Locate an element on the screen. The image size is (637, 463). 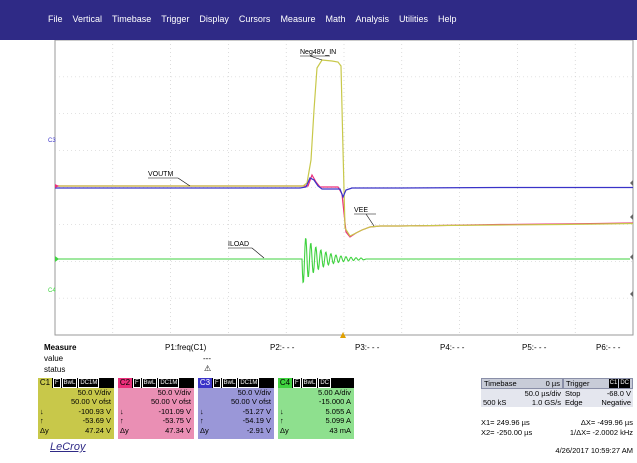
trigger-label: Trigger is located at coordinates (578, 383).